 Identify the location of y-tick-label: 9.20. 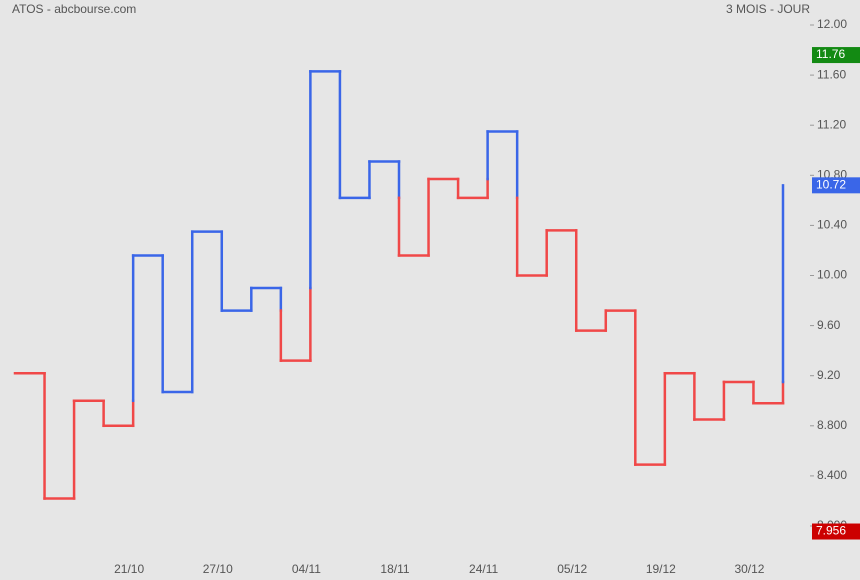
(829, 375).